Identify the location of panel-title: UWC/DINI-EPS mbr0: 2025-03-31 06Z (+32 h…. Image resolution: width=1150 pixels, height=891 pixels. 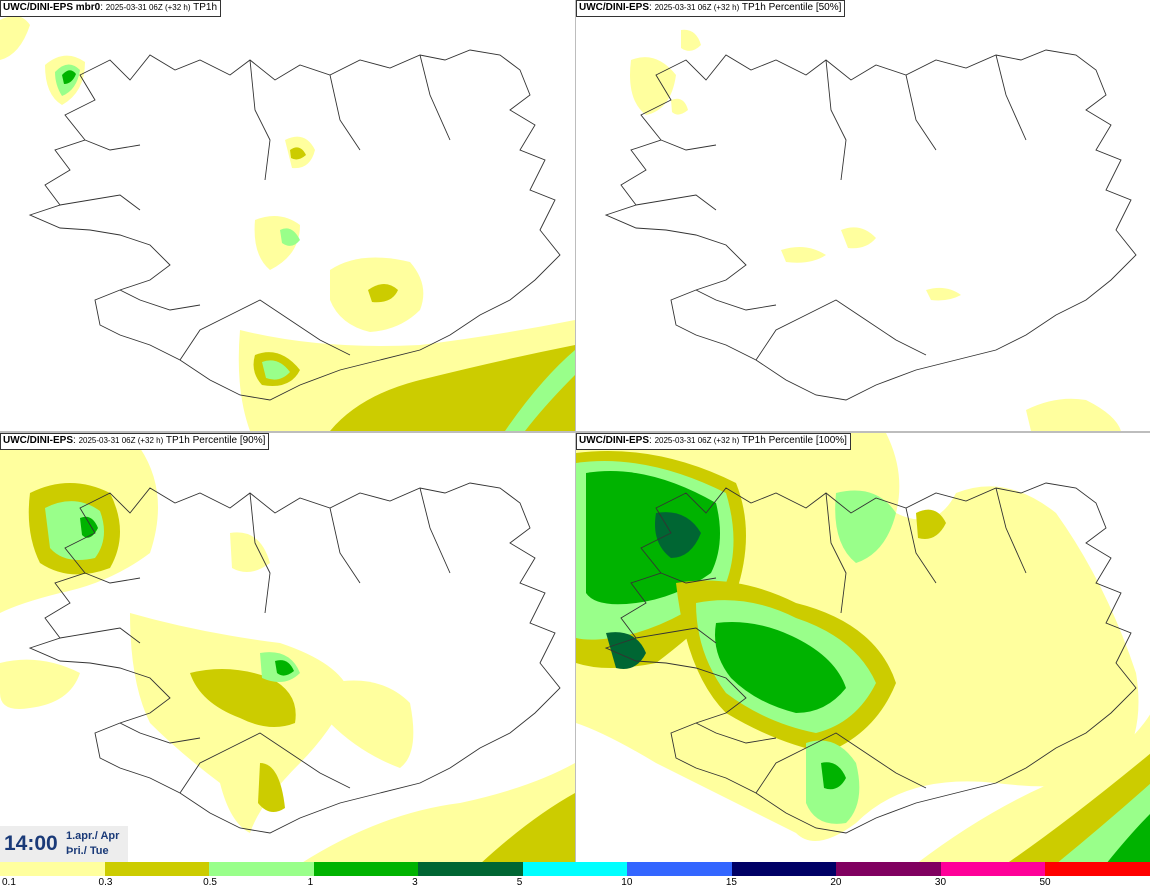
(111, 8).